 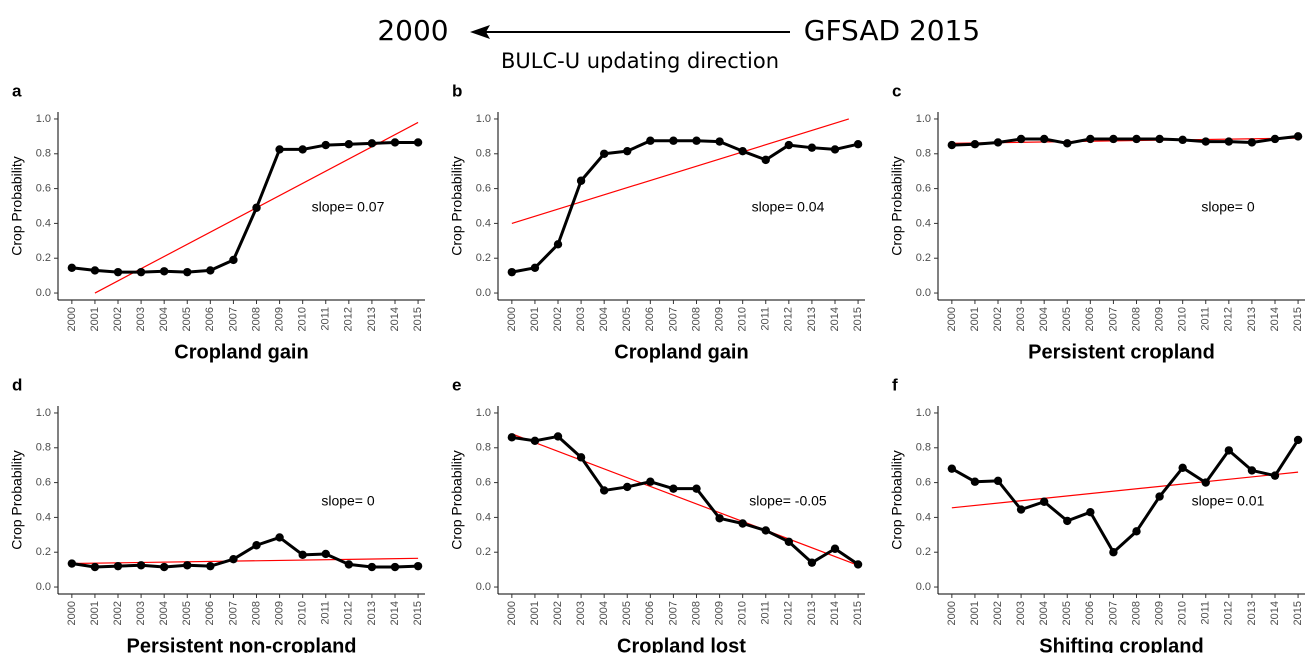 What do you see at coordinates (719, 613) in the screenshot?
I see `x-tick-label: 2009` at bounding box center [719, 613].